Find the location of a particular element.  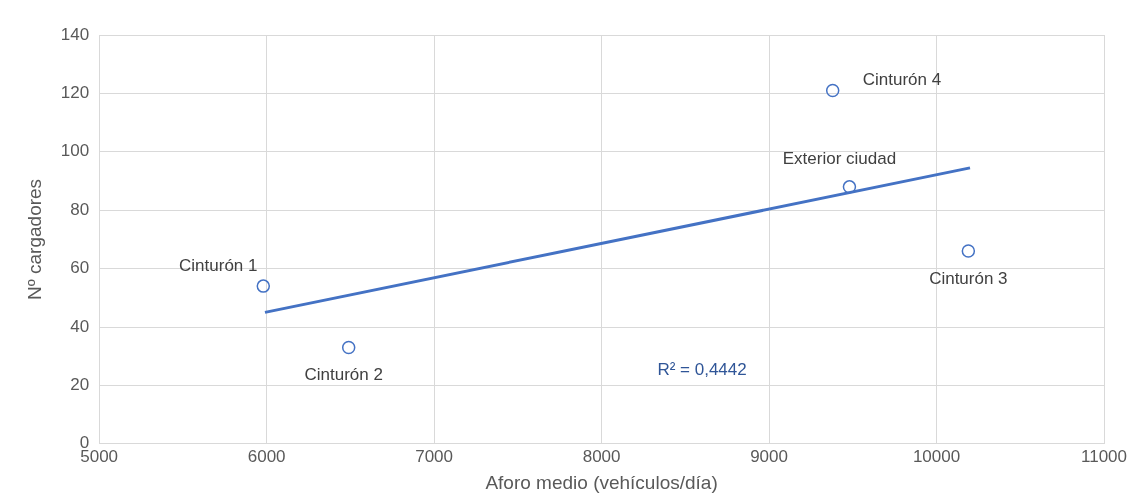

annotation: Exterior ciudad is located at coordinates (839, 158).